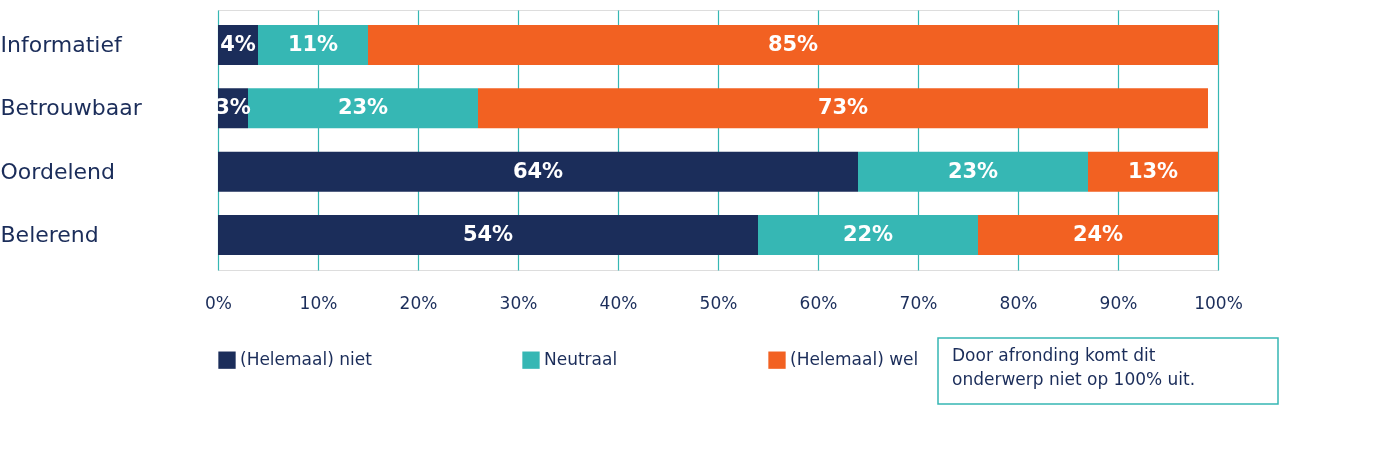 The width and height of the screenshot is (1385, 452). Describe the element at coordinates (1218, 302) in the screenshot. I see `x-tick-label: 100%` at that location.